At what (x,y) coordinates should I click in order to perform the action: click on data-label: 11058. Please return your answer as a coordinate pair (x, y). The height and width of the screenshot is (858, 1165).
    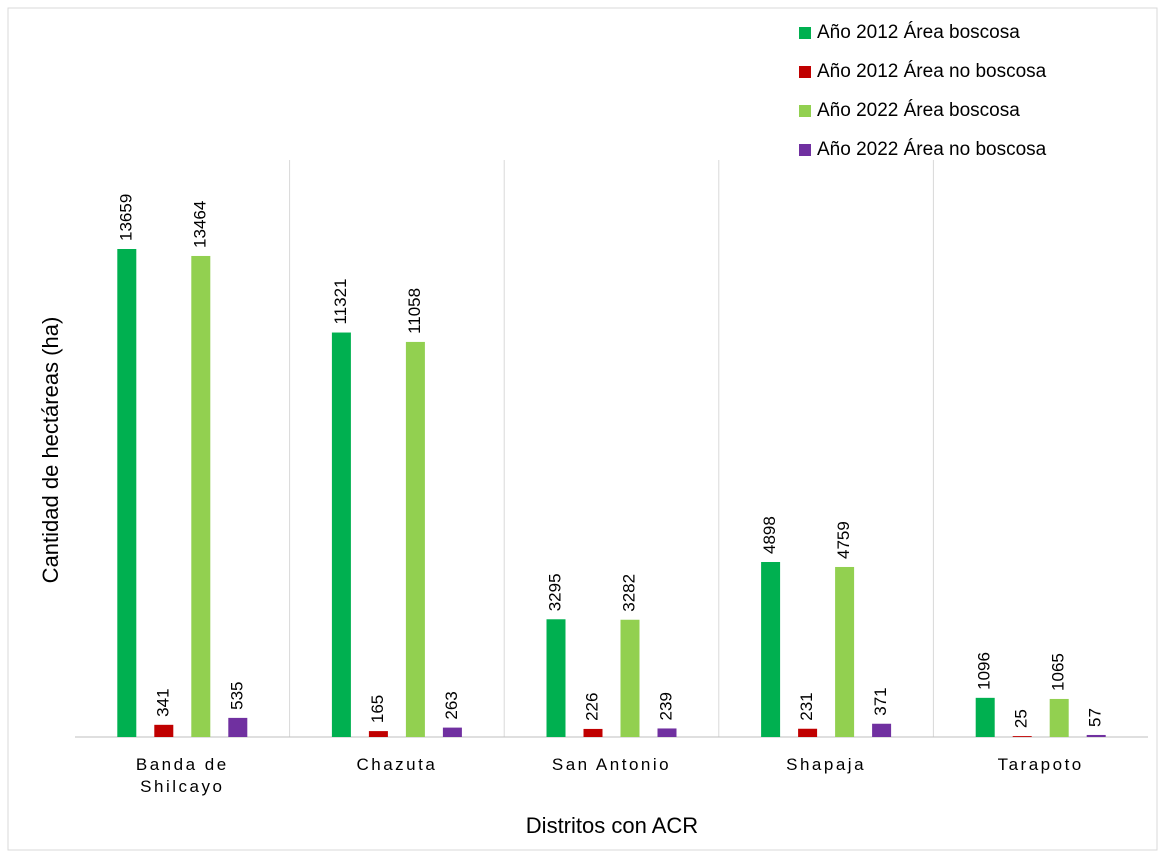
    Looking at the image, I should click on (414, 311).